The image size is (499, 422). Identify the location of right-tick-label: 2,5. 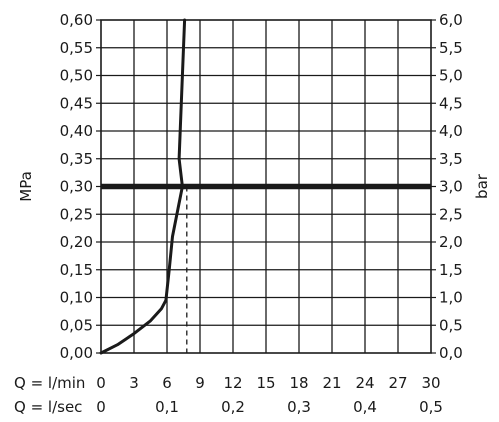
(451, 214).